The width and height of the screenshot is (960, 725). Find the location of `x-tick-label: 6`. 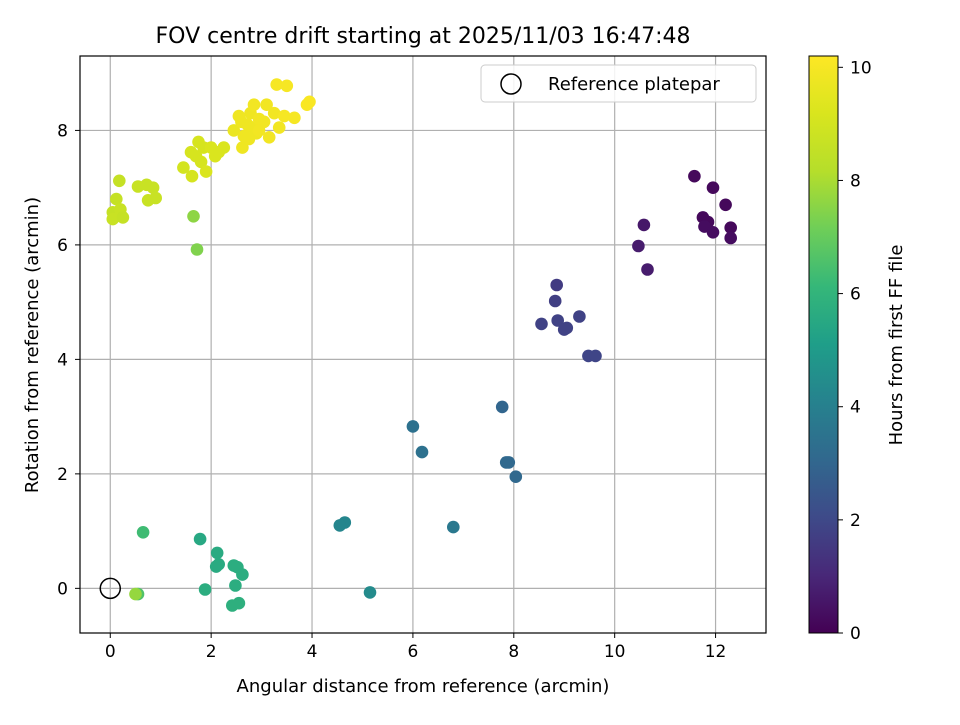

x-tick-label: 6 is located at coordinates (412, 652).